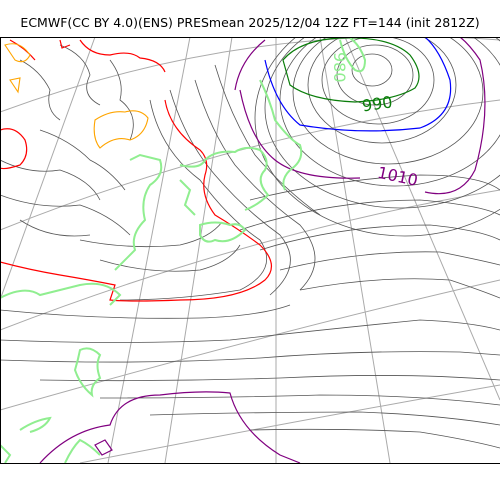 The height and width of the screenshot is (500, 500). I want to click on parallel-line, so click(289, 423).